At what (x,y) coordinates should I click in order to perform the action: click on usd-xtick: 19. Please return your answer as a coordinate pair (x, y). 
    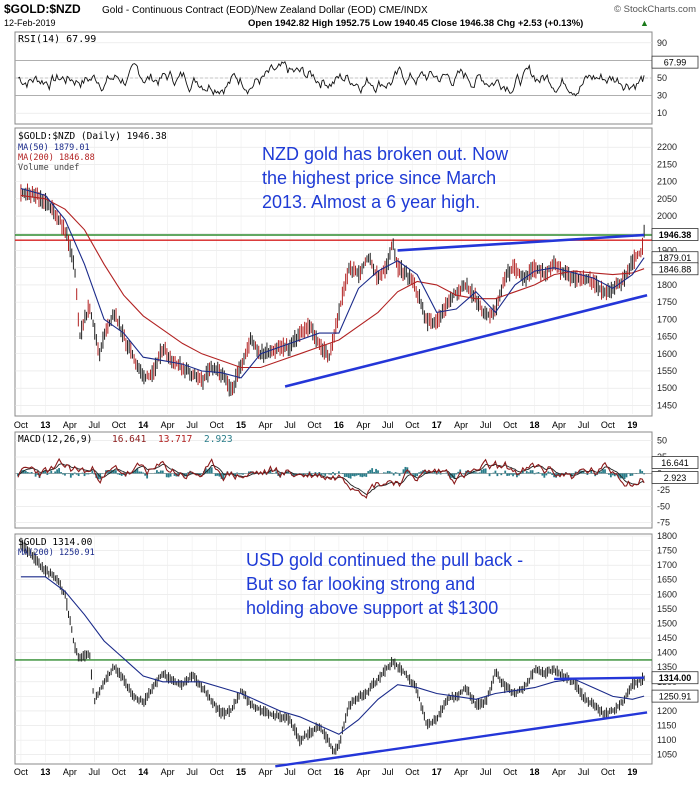
    Looking at the image, I should click on (632, 772).